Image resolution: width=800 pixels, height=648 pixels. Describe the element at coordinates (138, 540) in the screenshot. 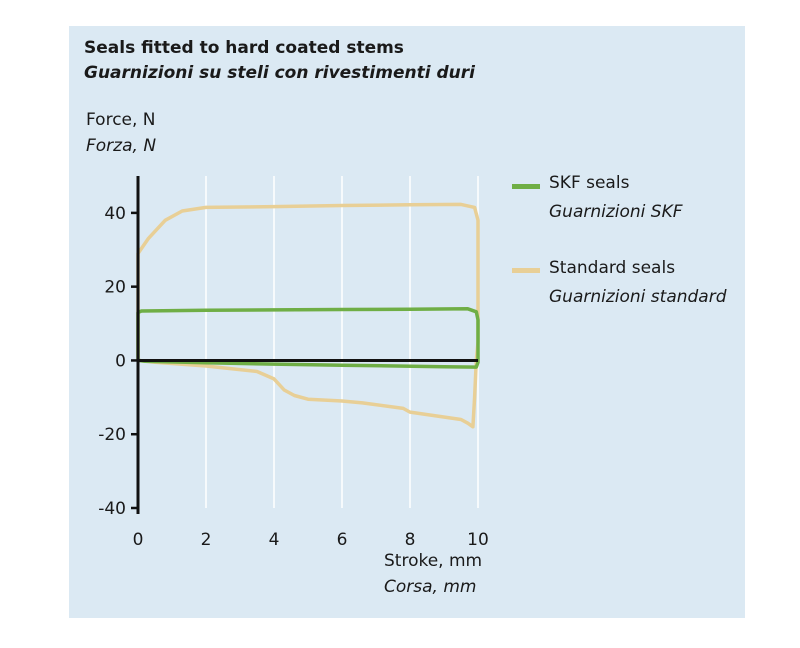

I see `x-tick-label: 0` at that location.